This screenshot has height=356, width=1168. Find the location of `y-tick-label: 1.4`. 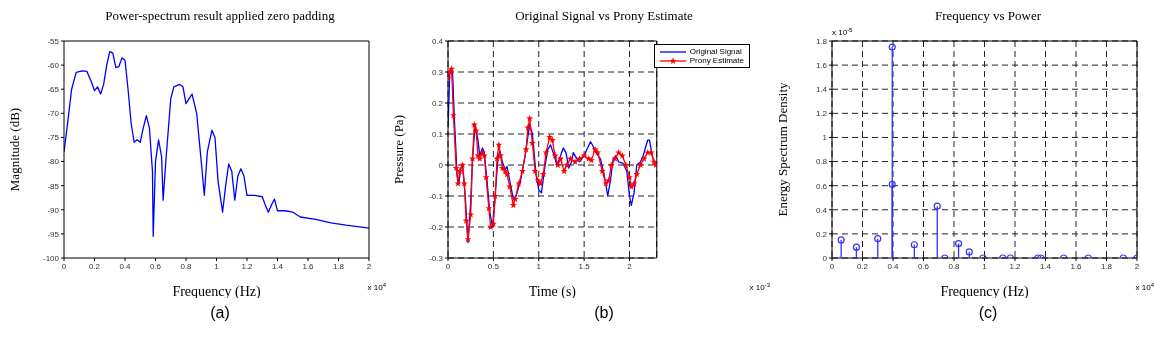

y-tick-label: 1.4 is located at coordinates (821, 90).